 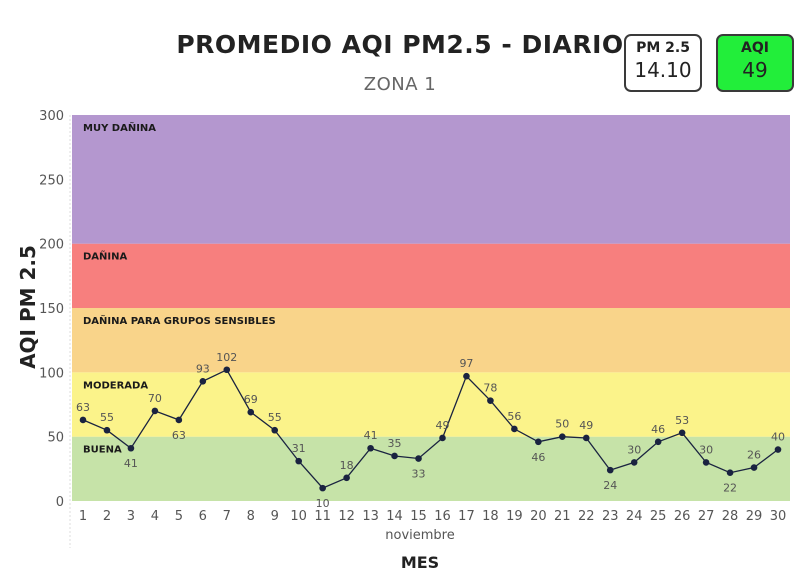 What do you see at coordinates (155, 516) in the screenshot?
I see `x-tick-3: 4` at bounding box center [155, 516].